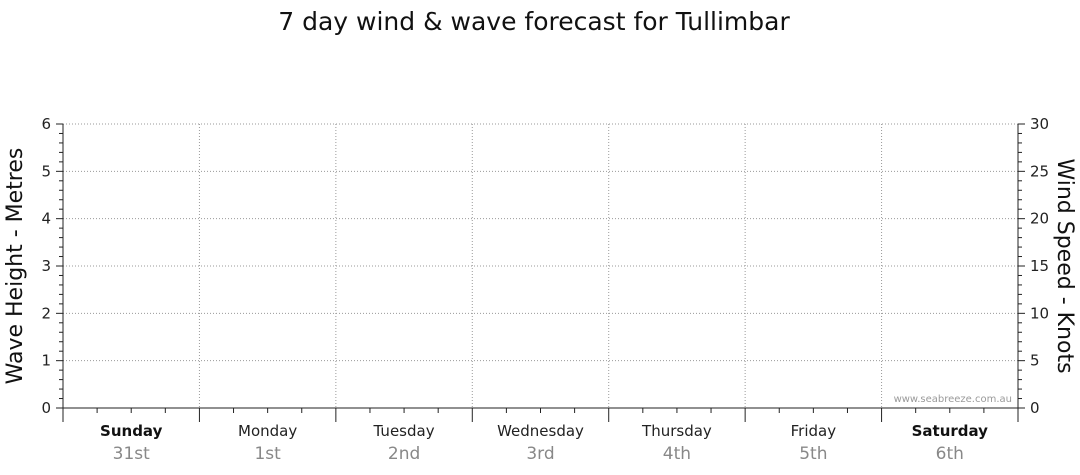 This screenshot has height=475, width=1080. Describe the element at coordinates (1039, 124) in the screenshot. I see `right-tick-label: 30` at that location.